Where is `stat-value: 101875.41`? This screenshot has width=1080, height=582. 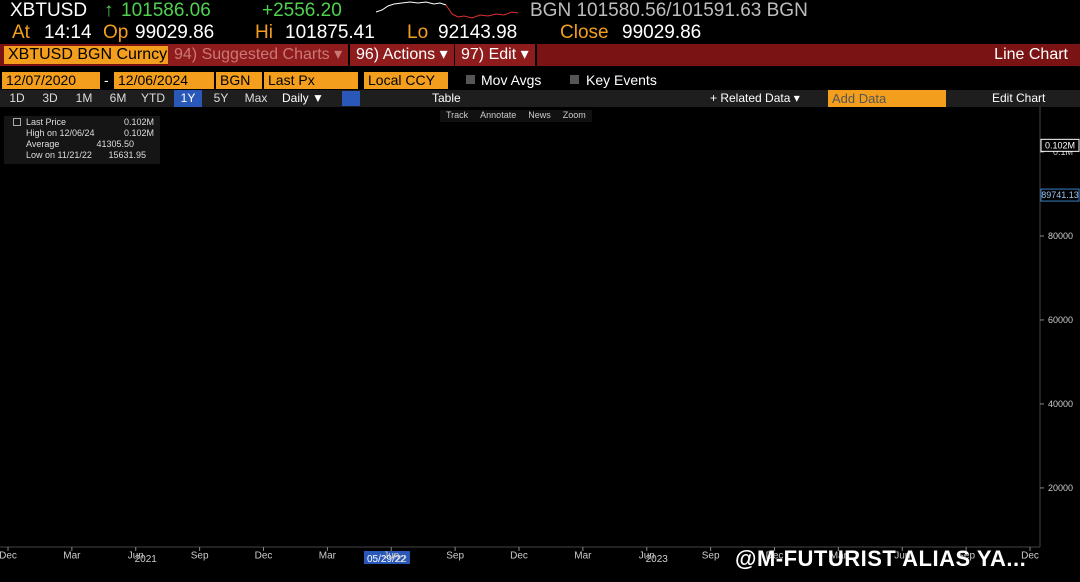 stat-value: 101875.41 is located at coordinates (330, 32).